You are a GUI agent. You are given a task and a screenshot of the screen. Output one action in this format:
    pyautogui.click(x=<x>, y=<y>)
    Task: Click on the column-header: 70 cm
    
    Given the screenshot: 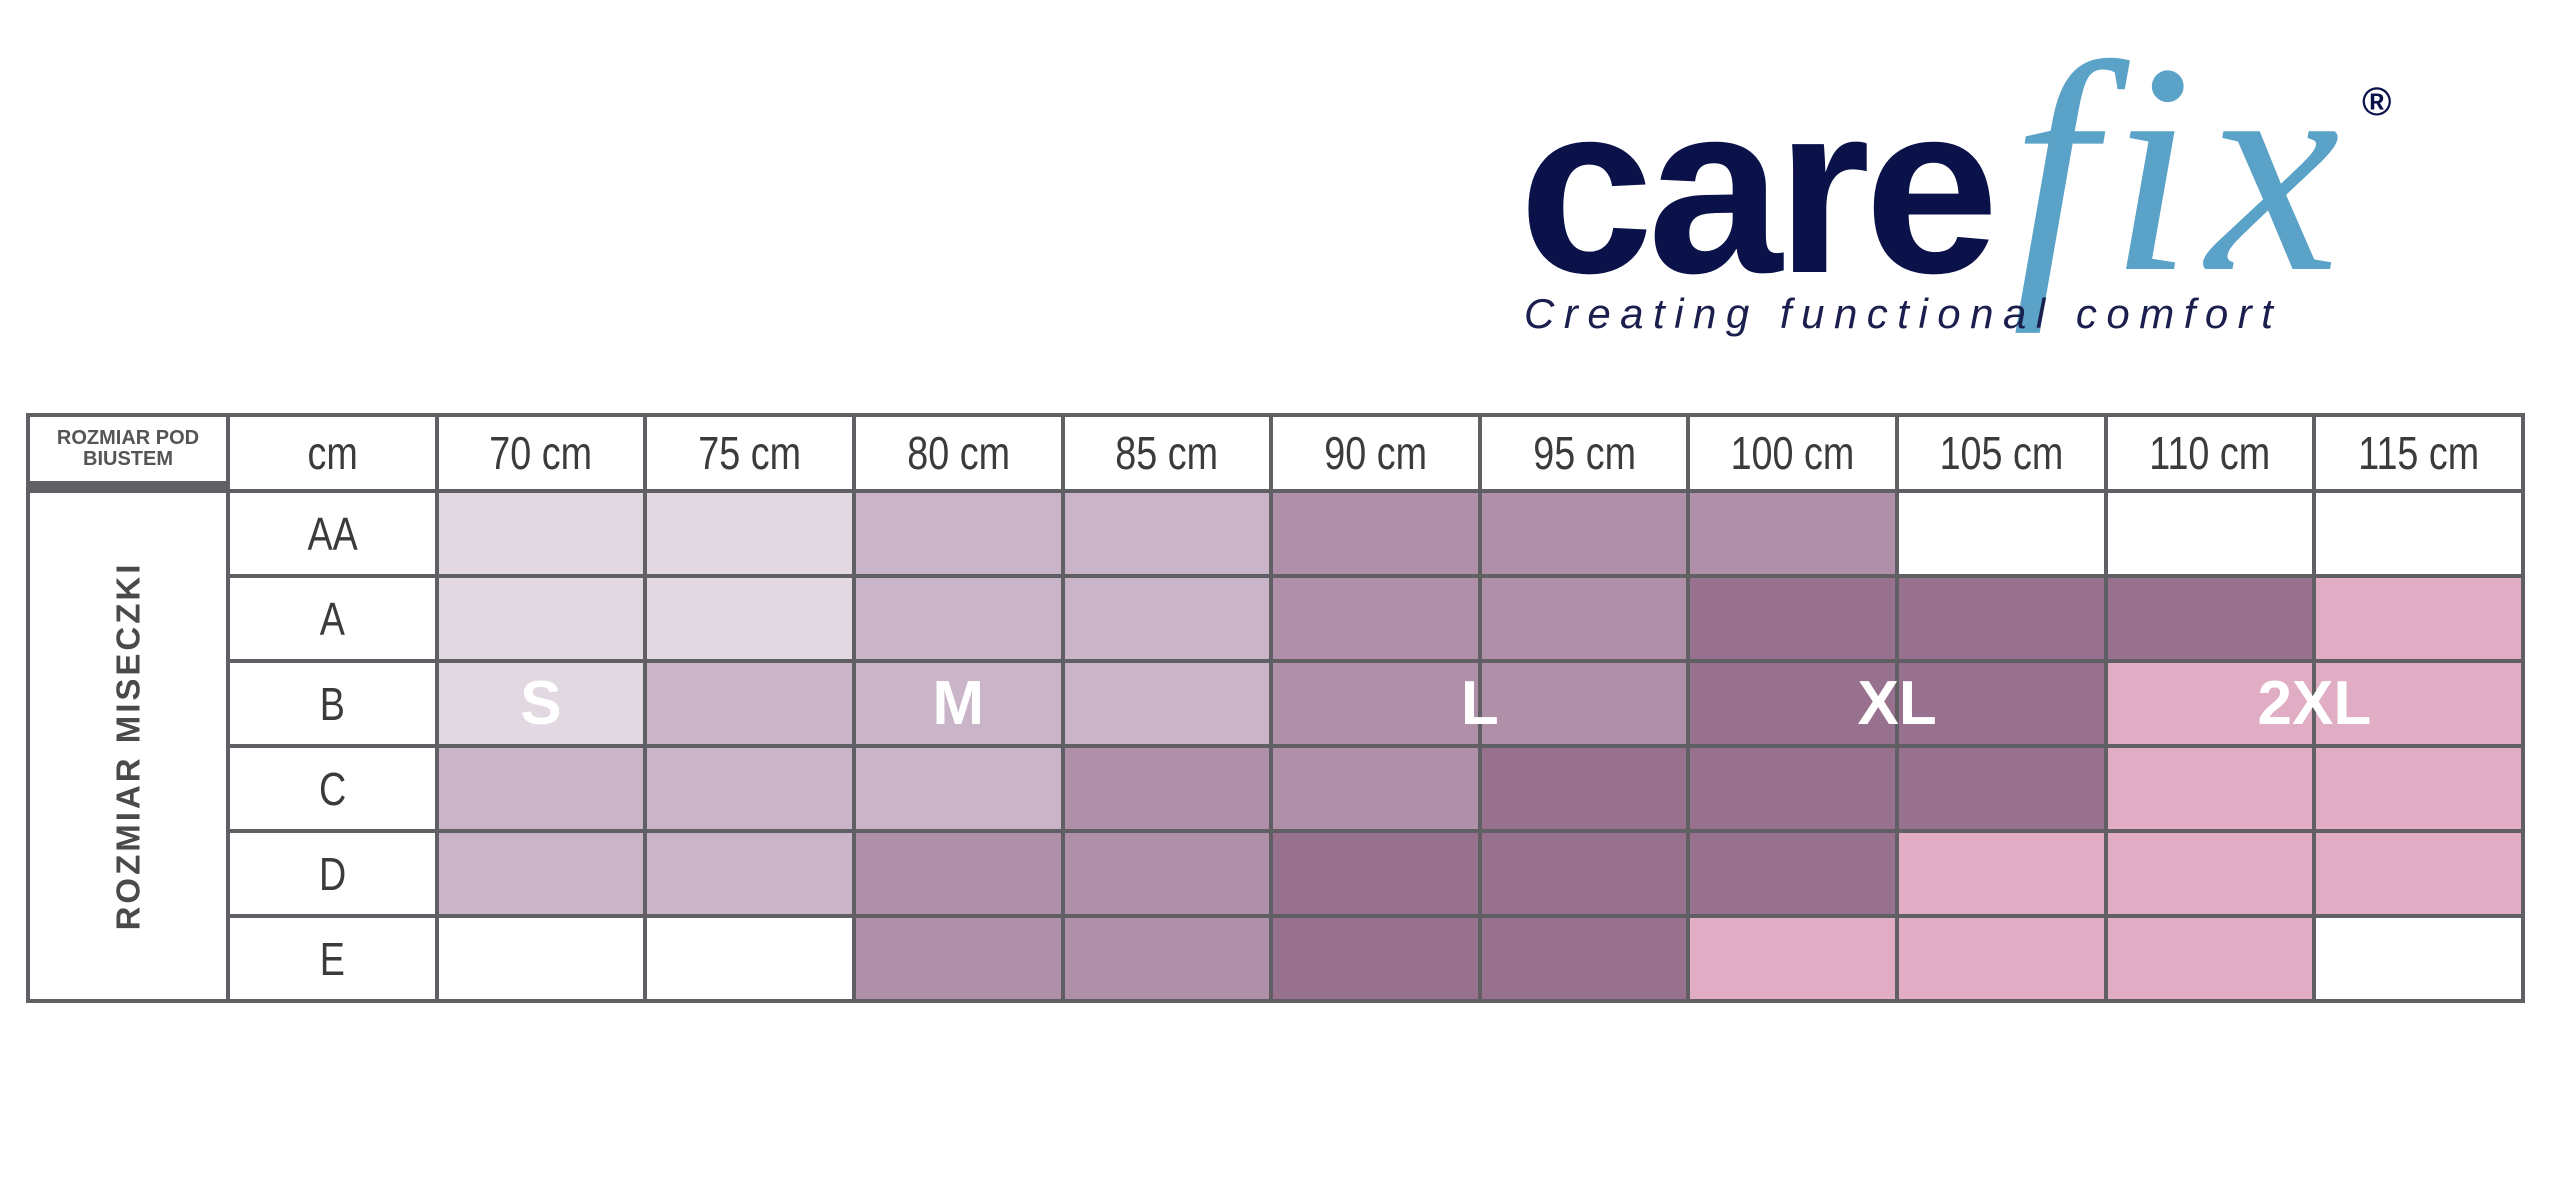 What is the action you would take?
    pyautogui.click(x=541, y=453)
    